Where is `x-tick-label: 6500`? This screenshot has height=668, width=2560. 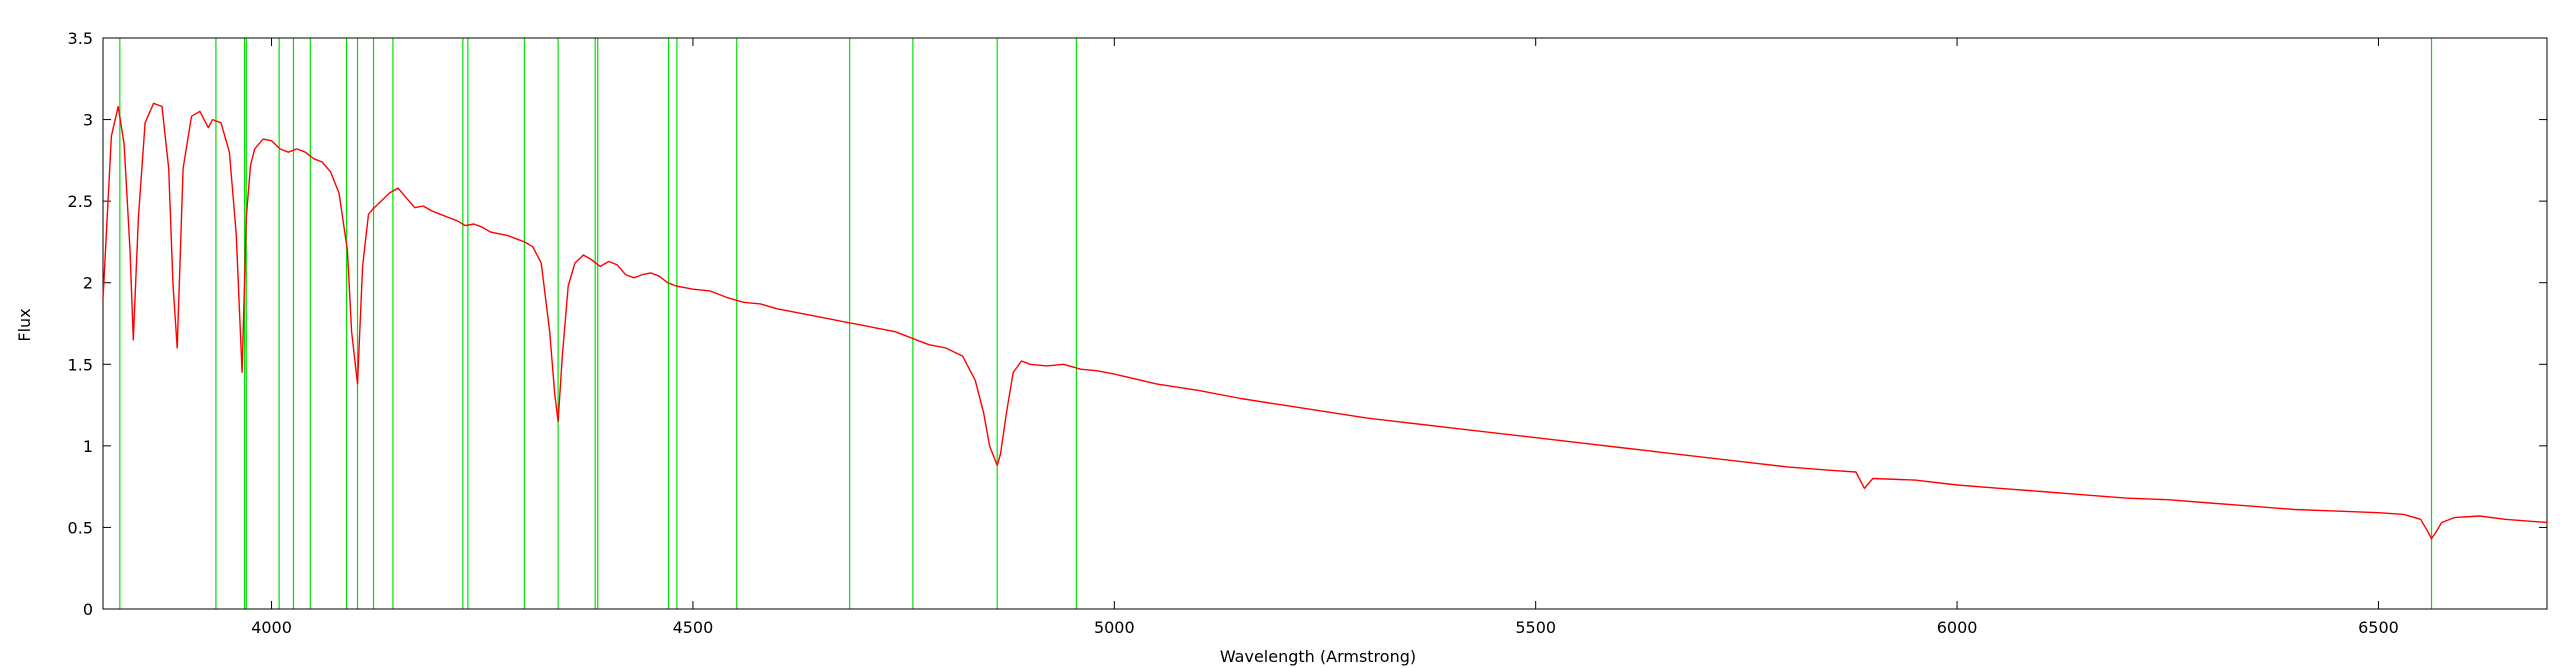
x-tick-label: 6500 is located at coordinates (2378, 627).